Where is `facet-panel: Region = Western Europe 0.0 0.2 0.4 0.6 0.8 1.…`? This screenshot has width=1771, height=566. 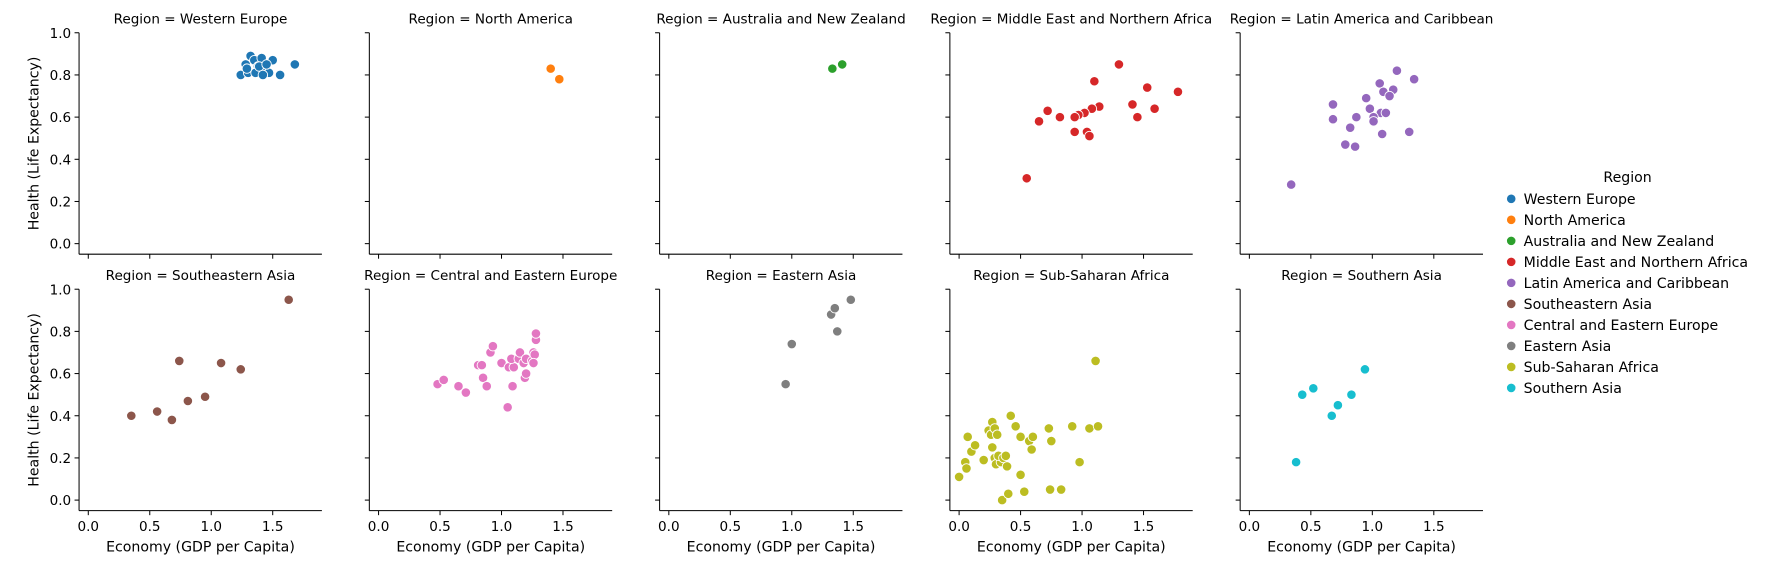 facet-panel: Region = Western Europe 0.0 0.2 0.4 0.6 0.8 1.… is located at coordinates (174, 135).